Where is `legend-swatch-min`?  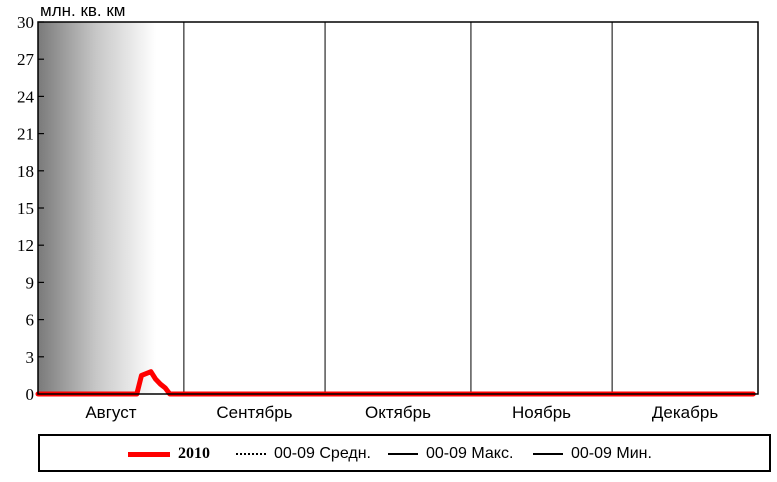
legend-swatch-min is located at coordinates (548, 454).